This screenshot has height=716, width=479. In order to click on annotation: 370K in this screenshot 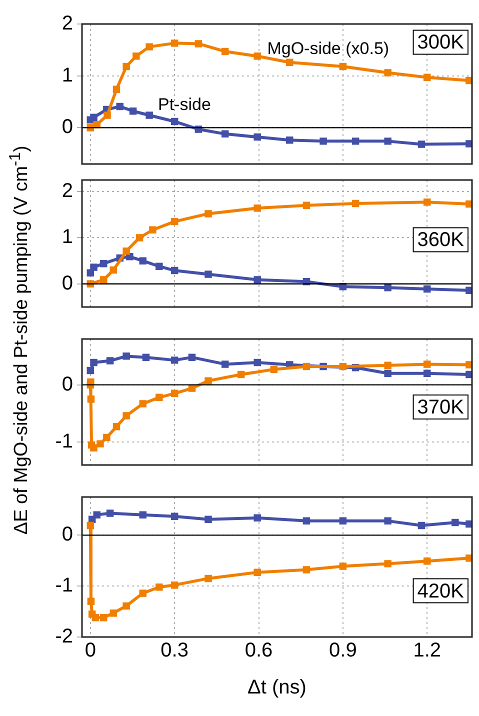, I will do `click(441, 407)`.